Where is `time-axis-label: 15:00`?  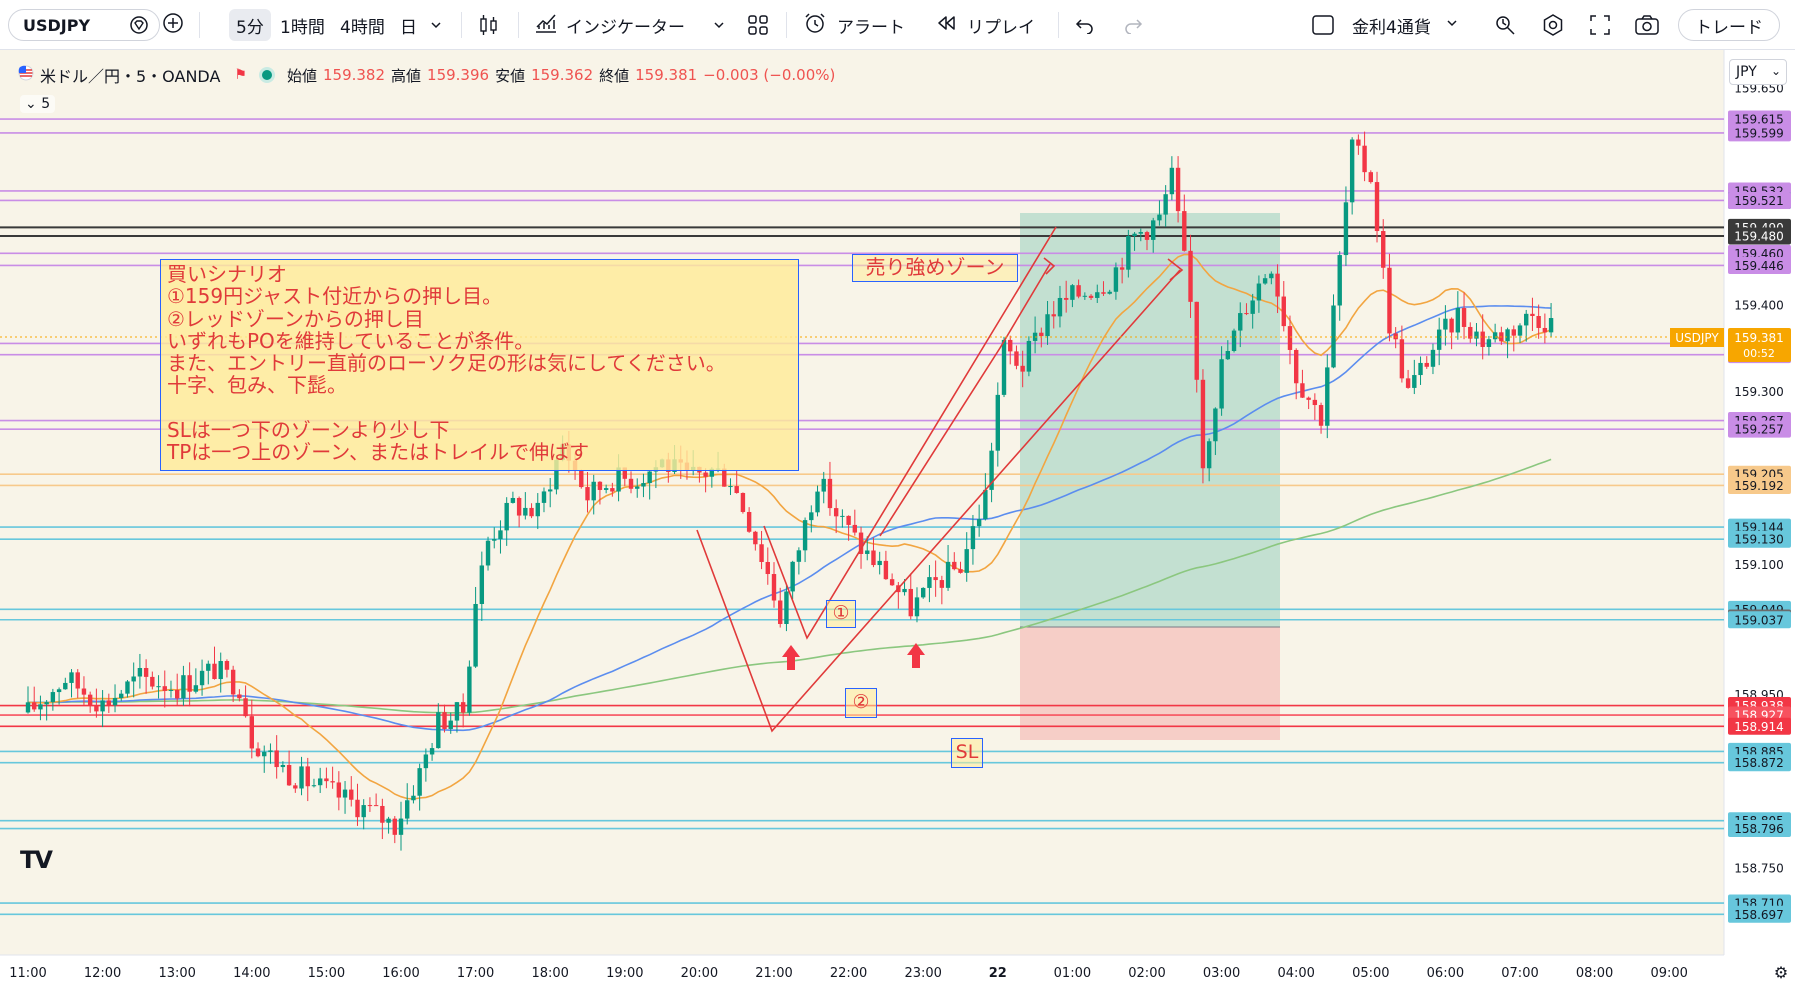
time-axis-label: 15:00 is located at coordinates (326, 973).